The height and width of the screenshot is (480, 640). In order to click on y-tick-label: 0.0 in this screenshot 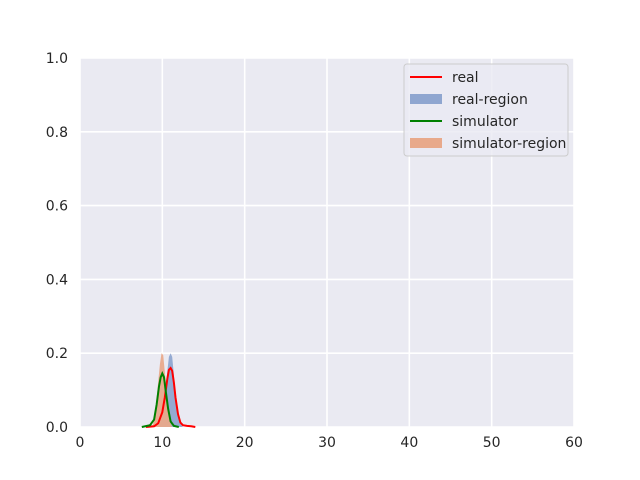, I will do `click(57, 428)`.